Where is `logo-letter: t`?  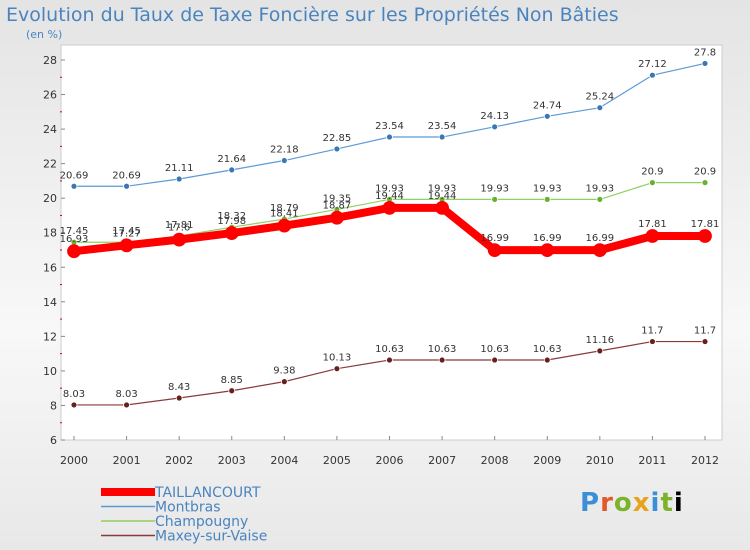
logo-letter: t is located at coordinates (667, 503).